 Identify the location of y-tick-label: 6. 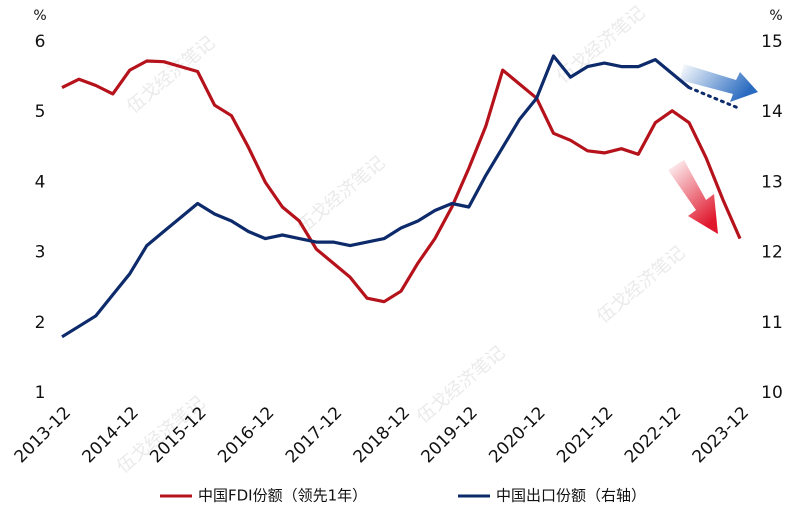
(40, 42).